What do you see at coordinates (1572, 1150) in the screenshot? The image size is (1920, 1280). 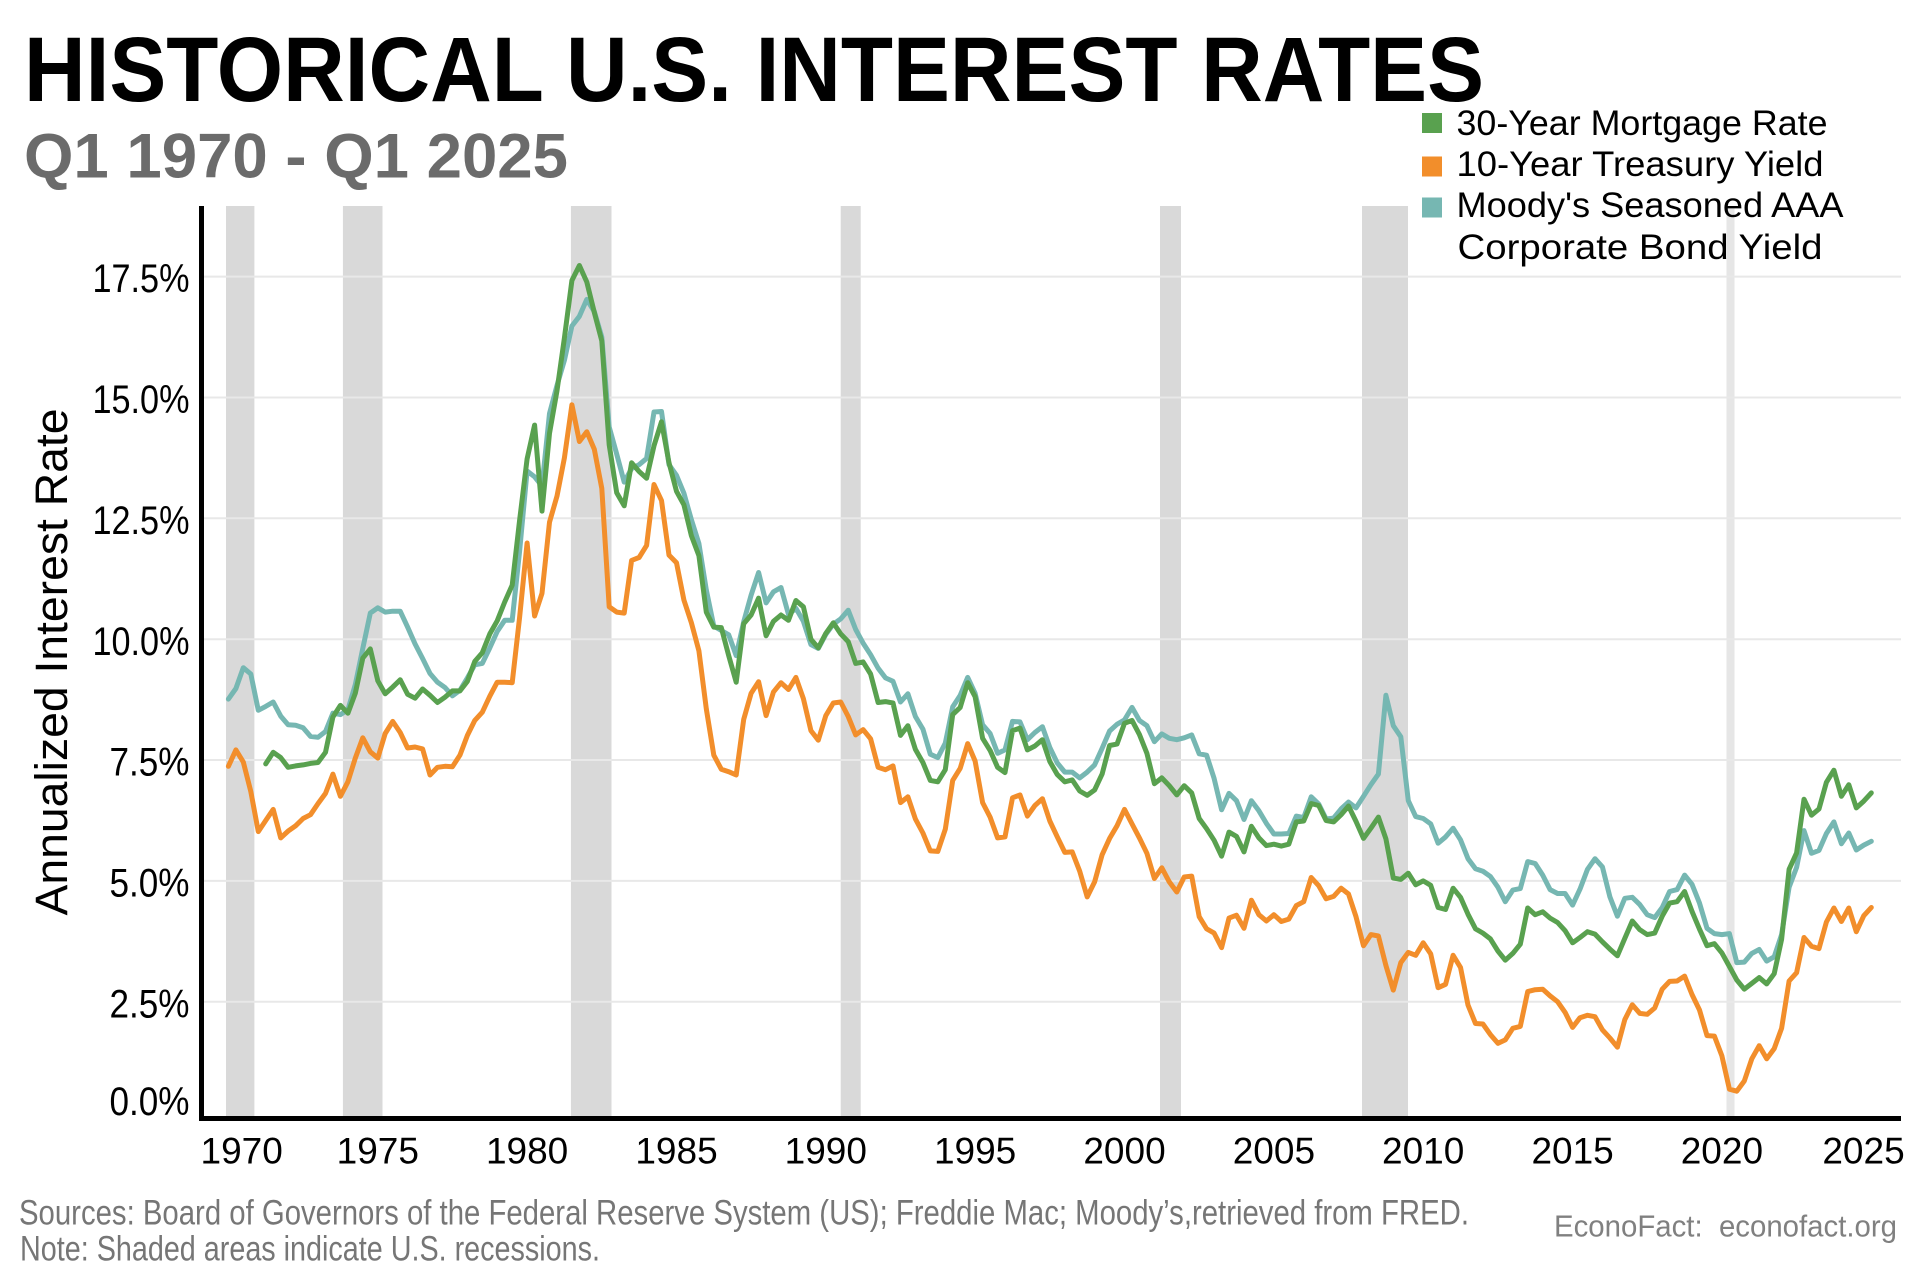 I see `svg-text: 2015` at bounding box center [1572, 1150].